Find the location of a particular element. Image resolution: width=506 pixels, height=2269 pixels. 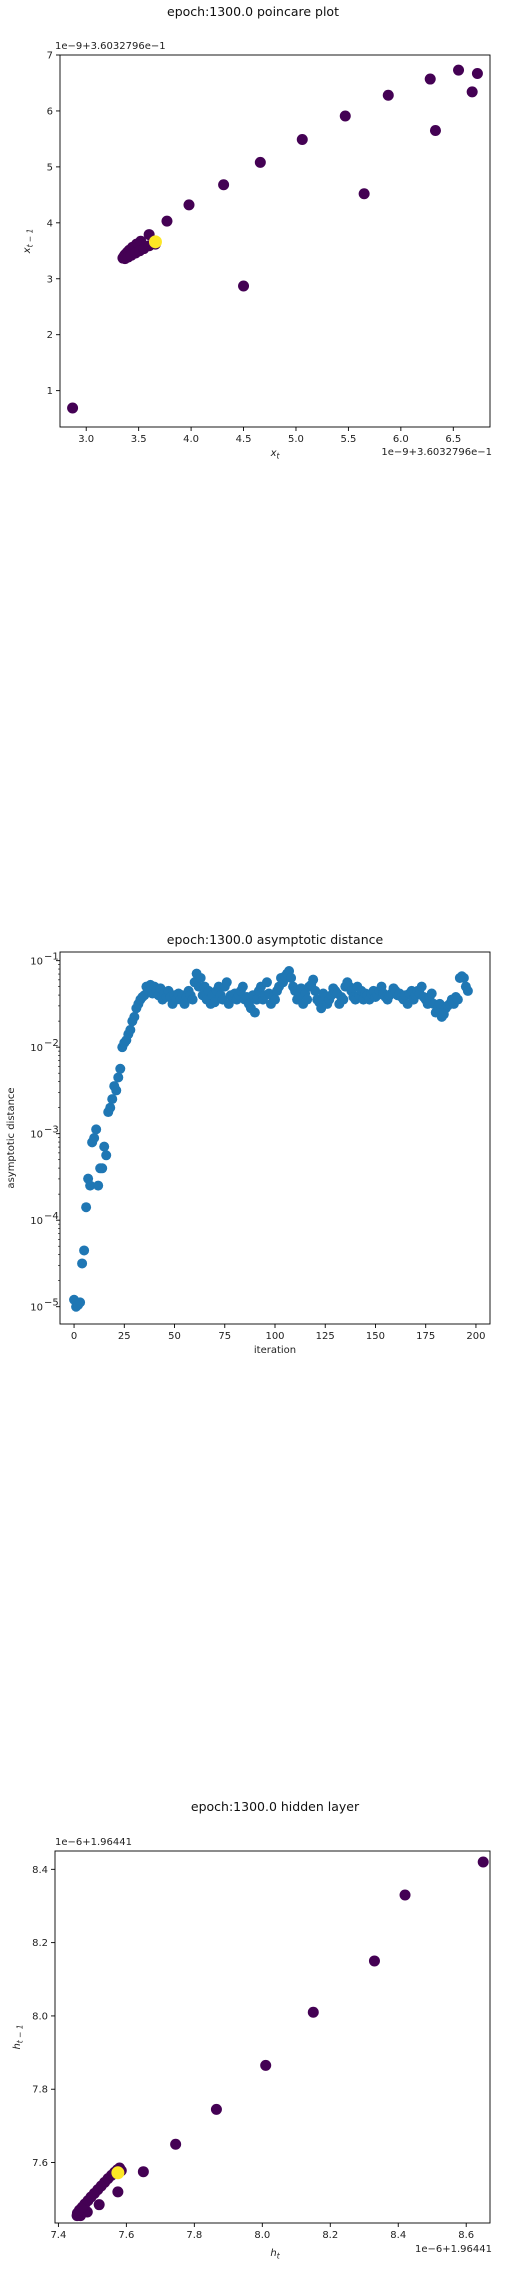

y-tick-label: 5 is located at coordinates (50, 167).